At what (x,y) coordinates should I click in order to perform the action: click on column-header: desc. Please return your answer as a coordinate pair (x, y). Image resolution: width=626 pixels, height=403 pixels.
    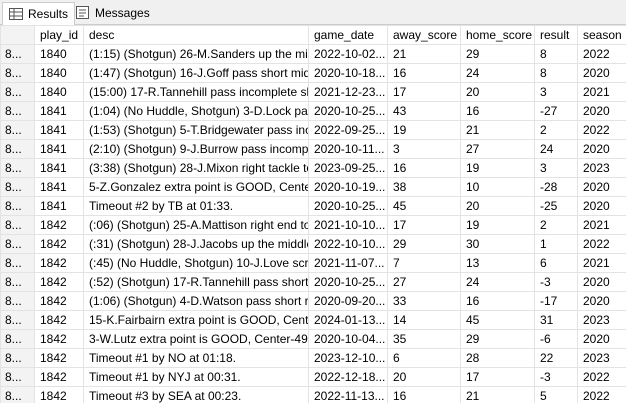
    Looking at the image, I should click on (196, 35).